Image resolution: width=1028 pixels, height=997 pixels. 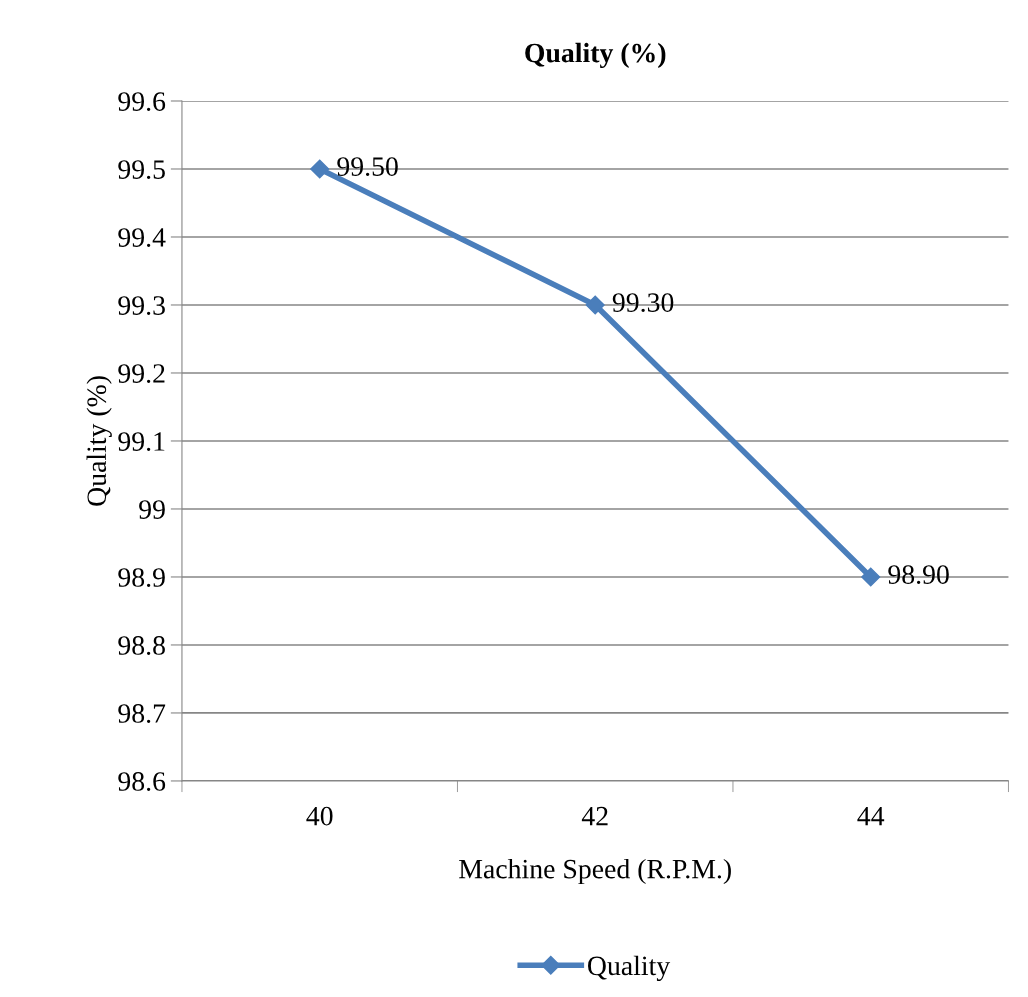 What do you see at coordinates (367, 167) in the screenshot?
I see `data-label: 99.50` at bounding box center [367, 167].